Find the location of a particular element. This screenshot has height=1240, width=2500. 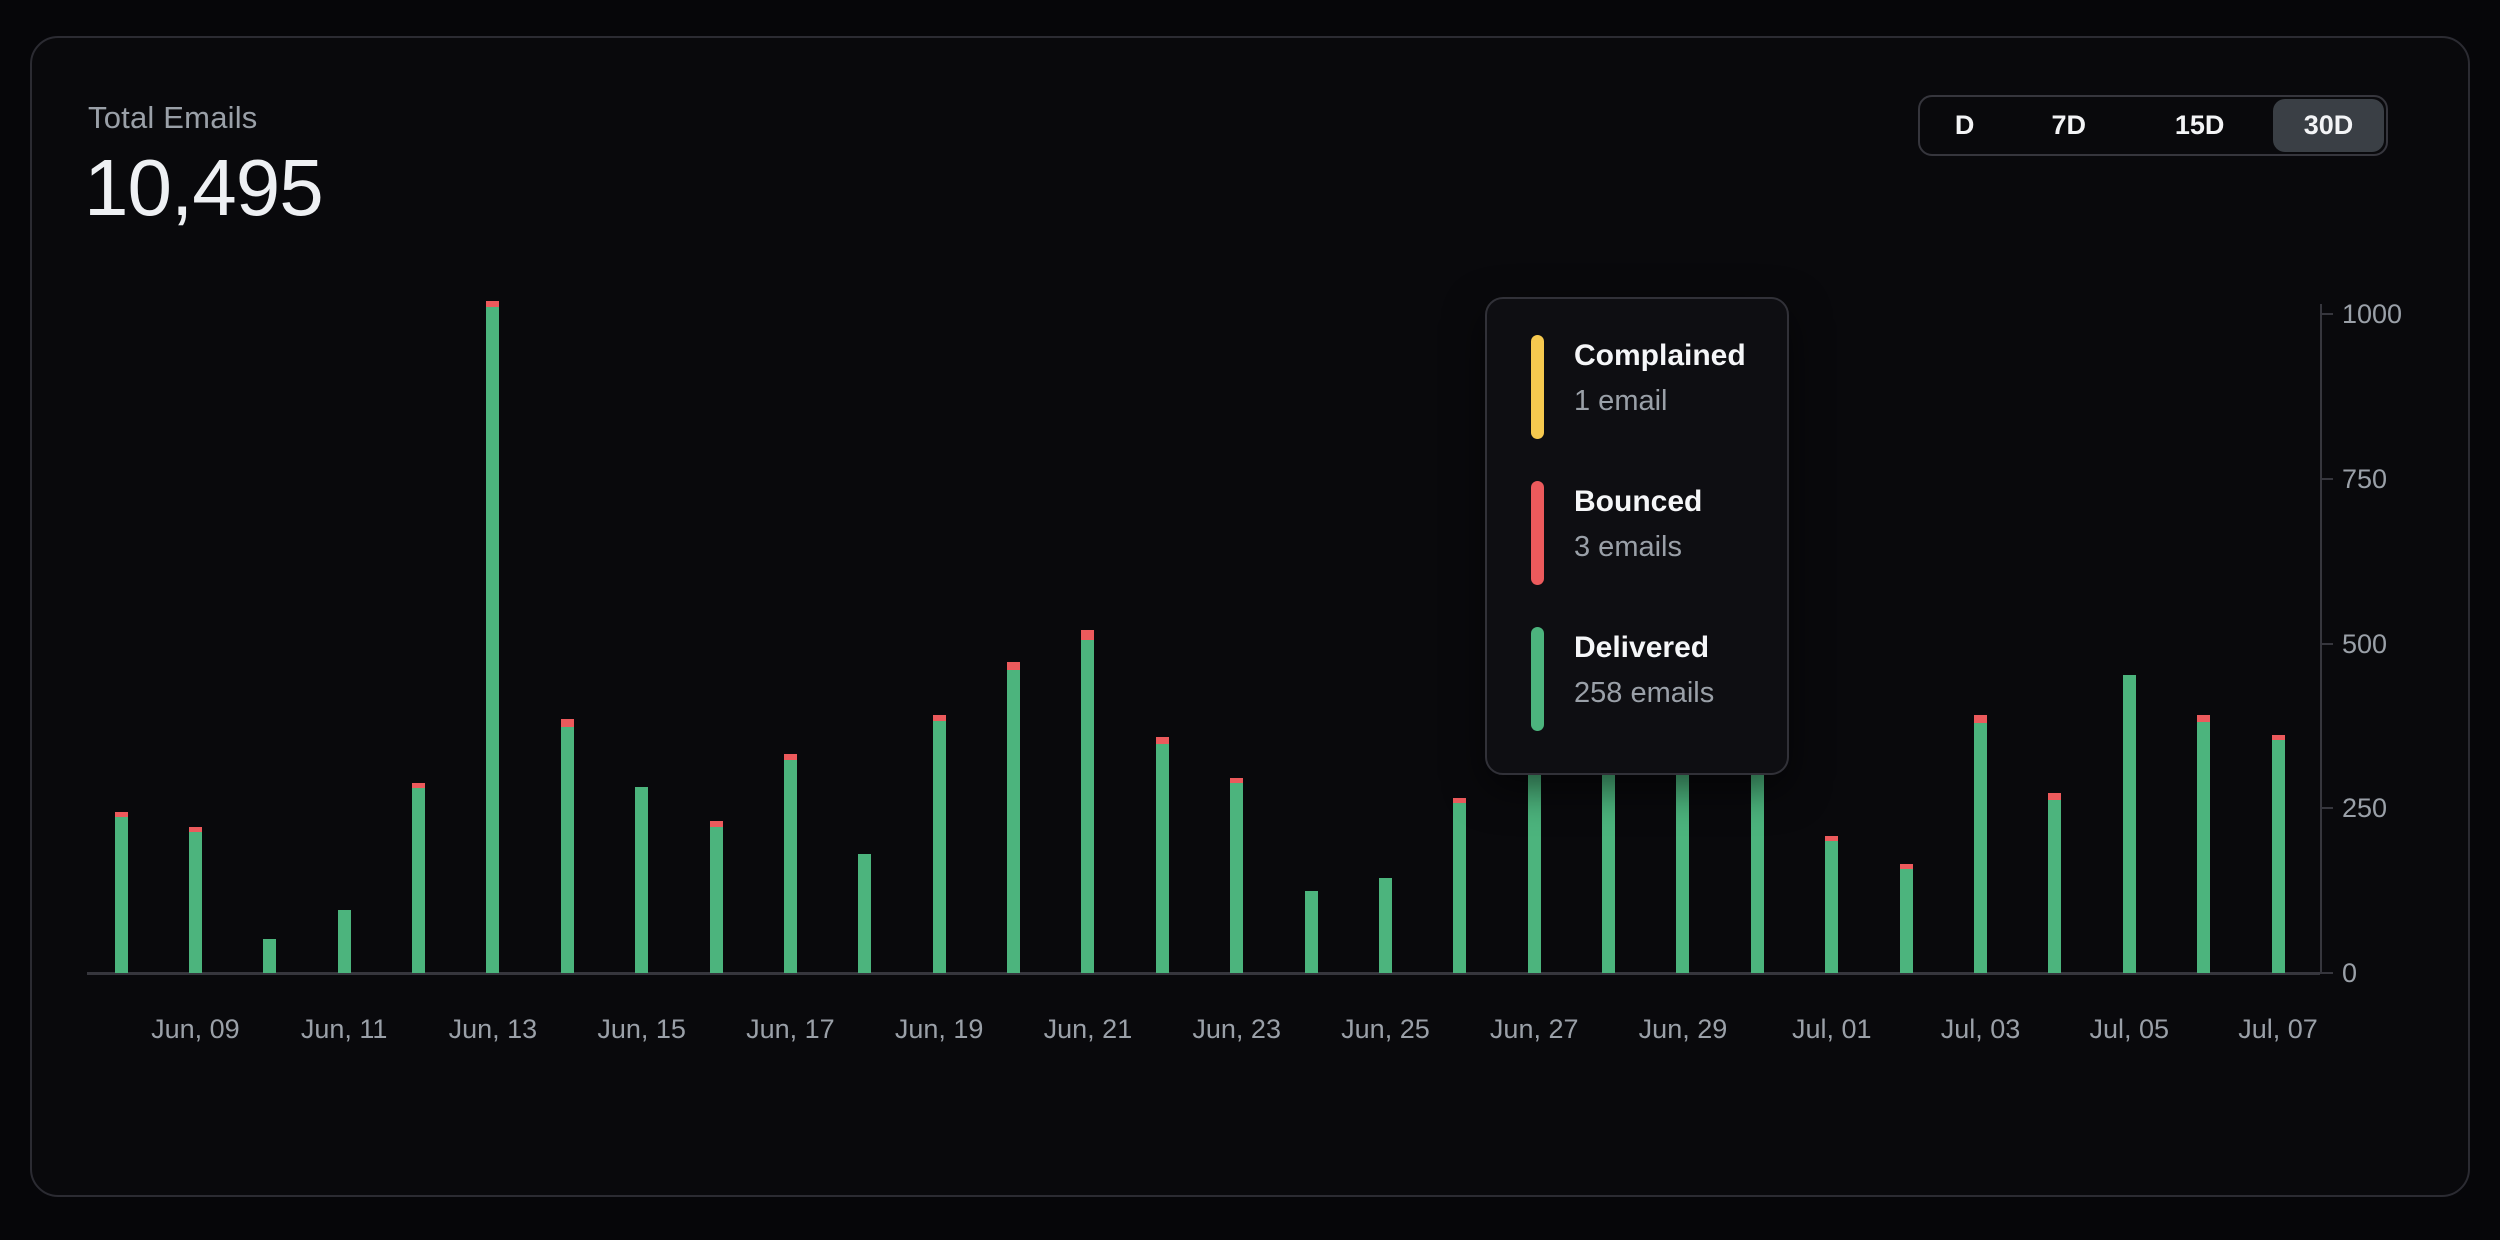

bounced-swatch is located at coordinates (1537, 533).